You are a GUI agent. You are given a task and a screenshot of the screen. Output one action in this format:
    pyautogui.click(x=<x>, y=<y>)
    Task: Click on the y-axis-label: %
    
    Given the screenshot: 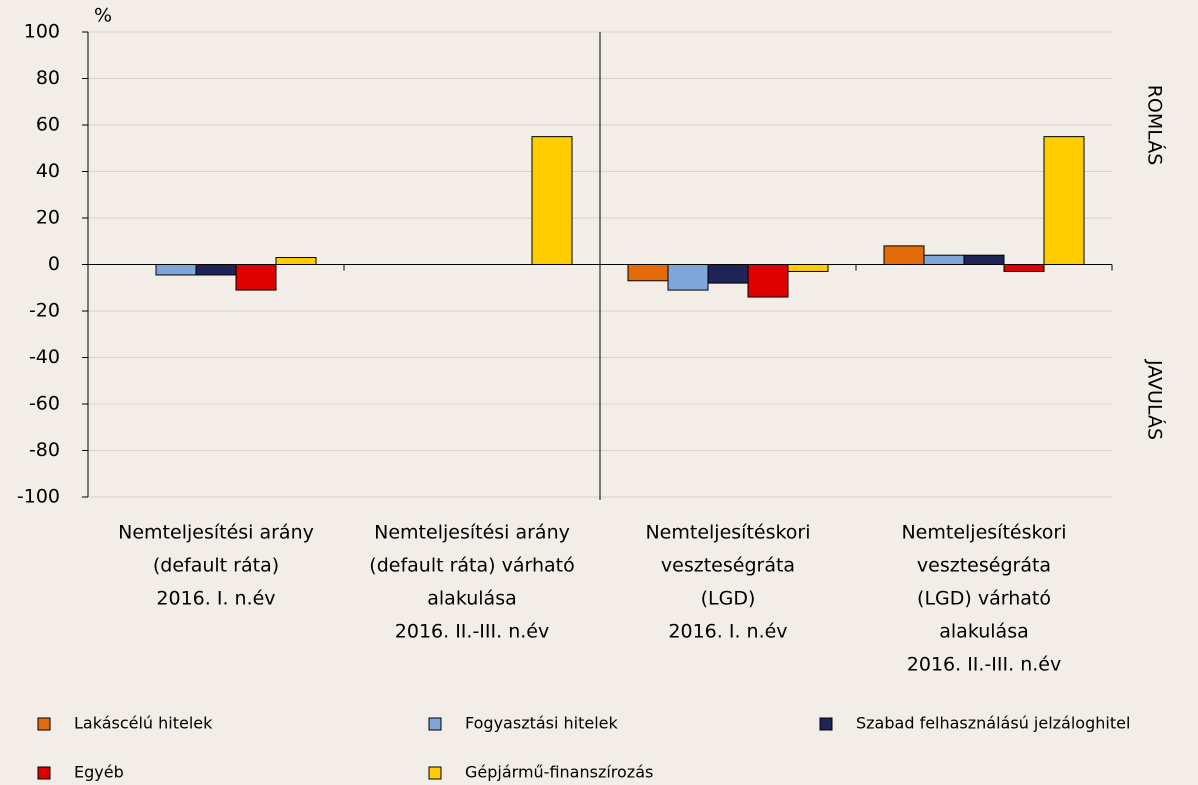 What is the action you would take?
    pyautogui.click(x=103, y=16)
    